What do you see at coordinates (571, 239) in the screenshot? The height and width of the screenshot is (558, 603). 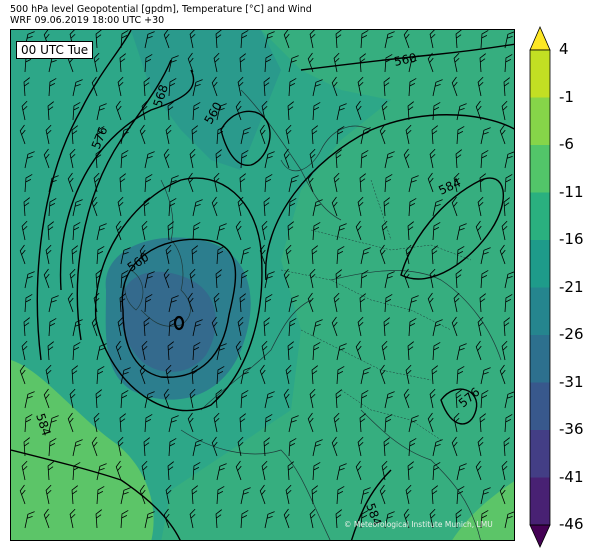 I see `colorbar-tick-label: -16` at bounding box center [571, 239].